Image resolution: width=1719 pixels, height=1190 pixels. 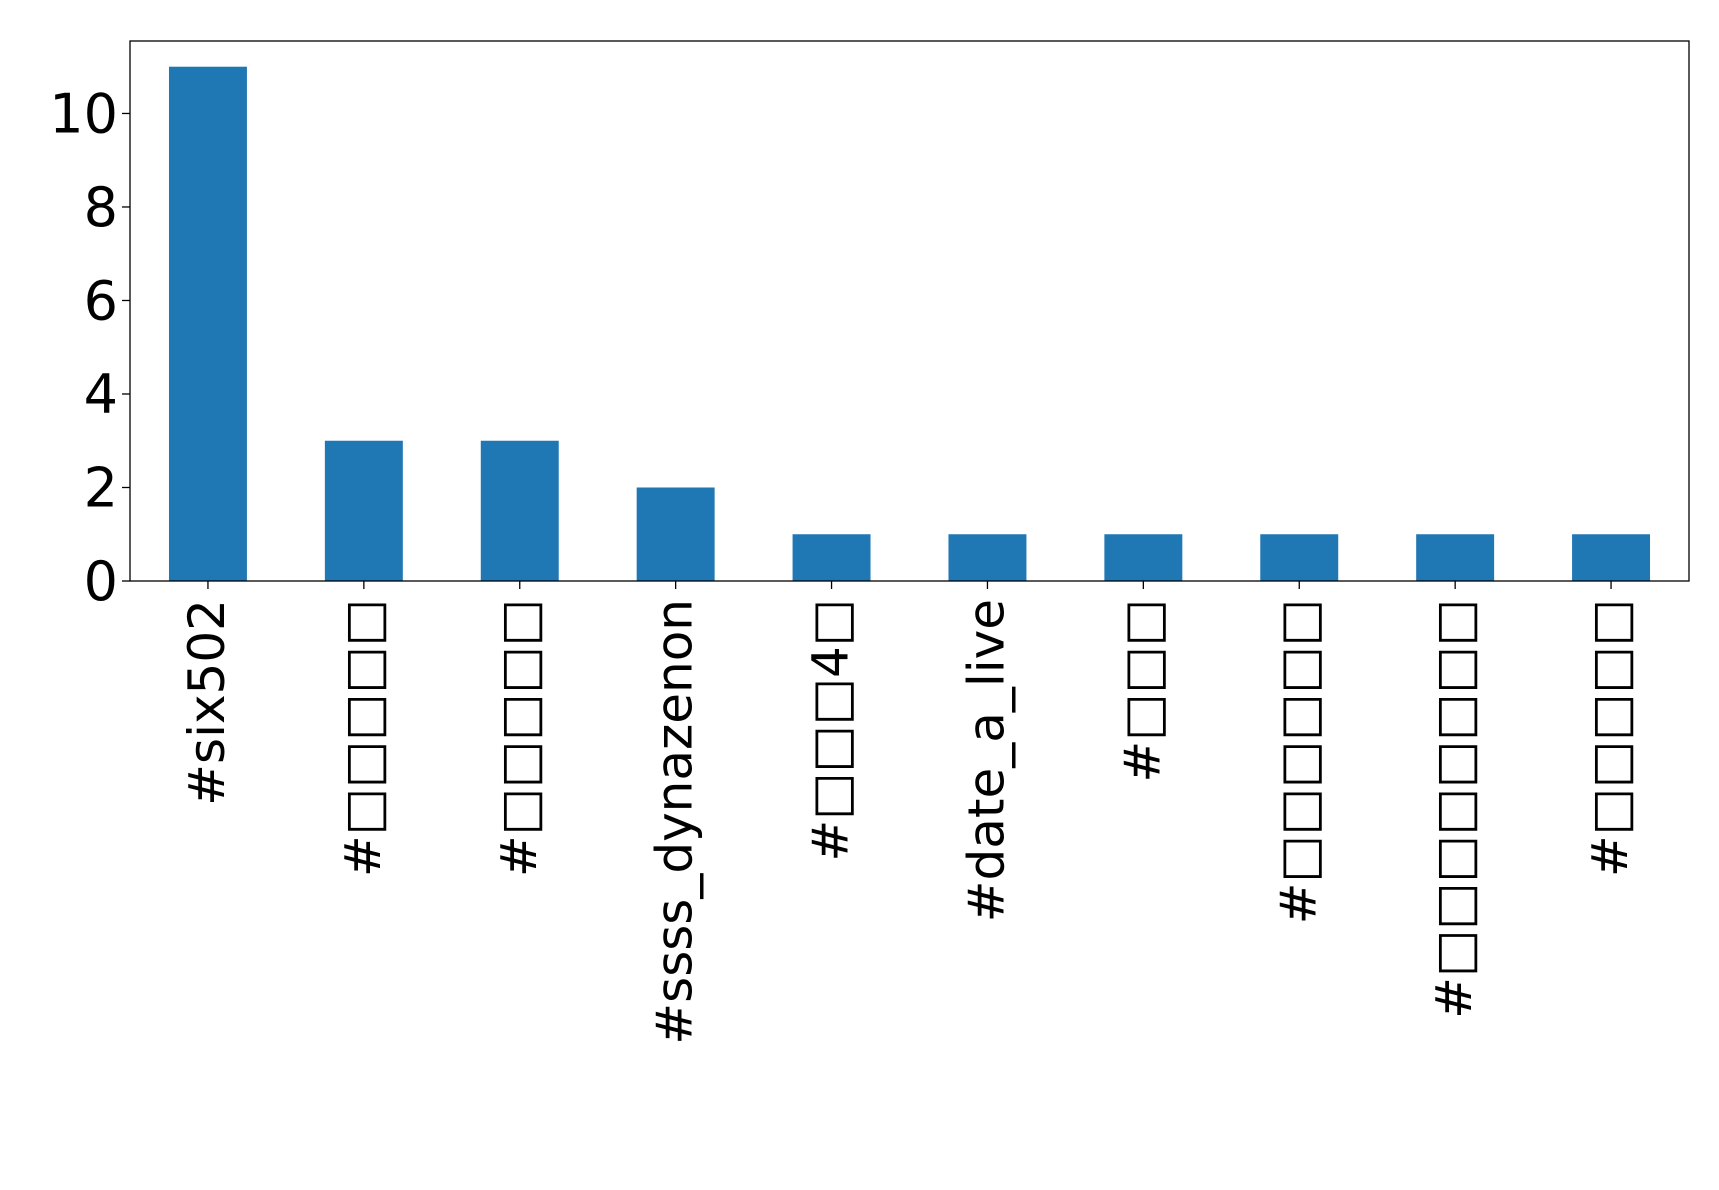 I want to click on x-tick-label: #date_a_live, so click(x=986, y=760).